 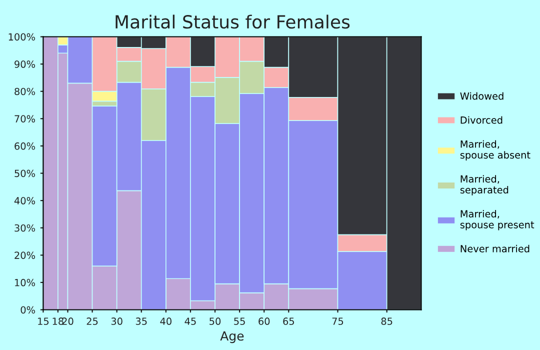 I want to click on y-tick-label: 10%, so click(x=25, y=282).